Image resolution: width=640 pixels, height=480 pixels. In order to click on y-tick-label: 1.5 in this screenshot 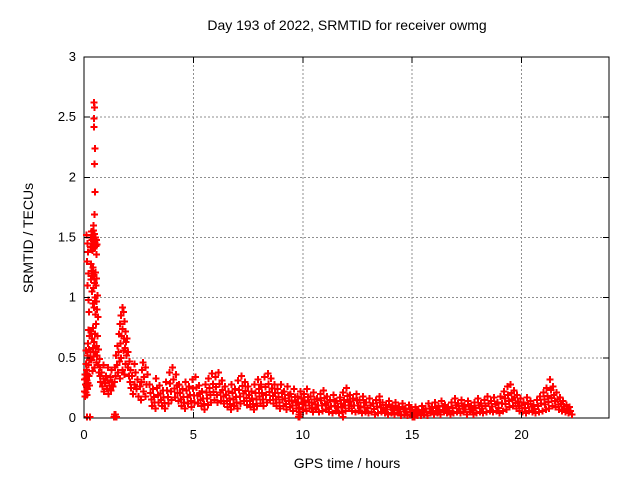, I will do `click(67, 237)`.